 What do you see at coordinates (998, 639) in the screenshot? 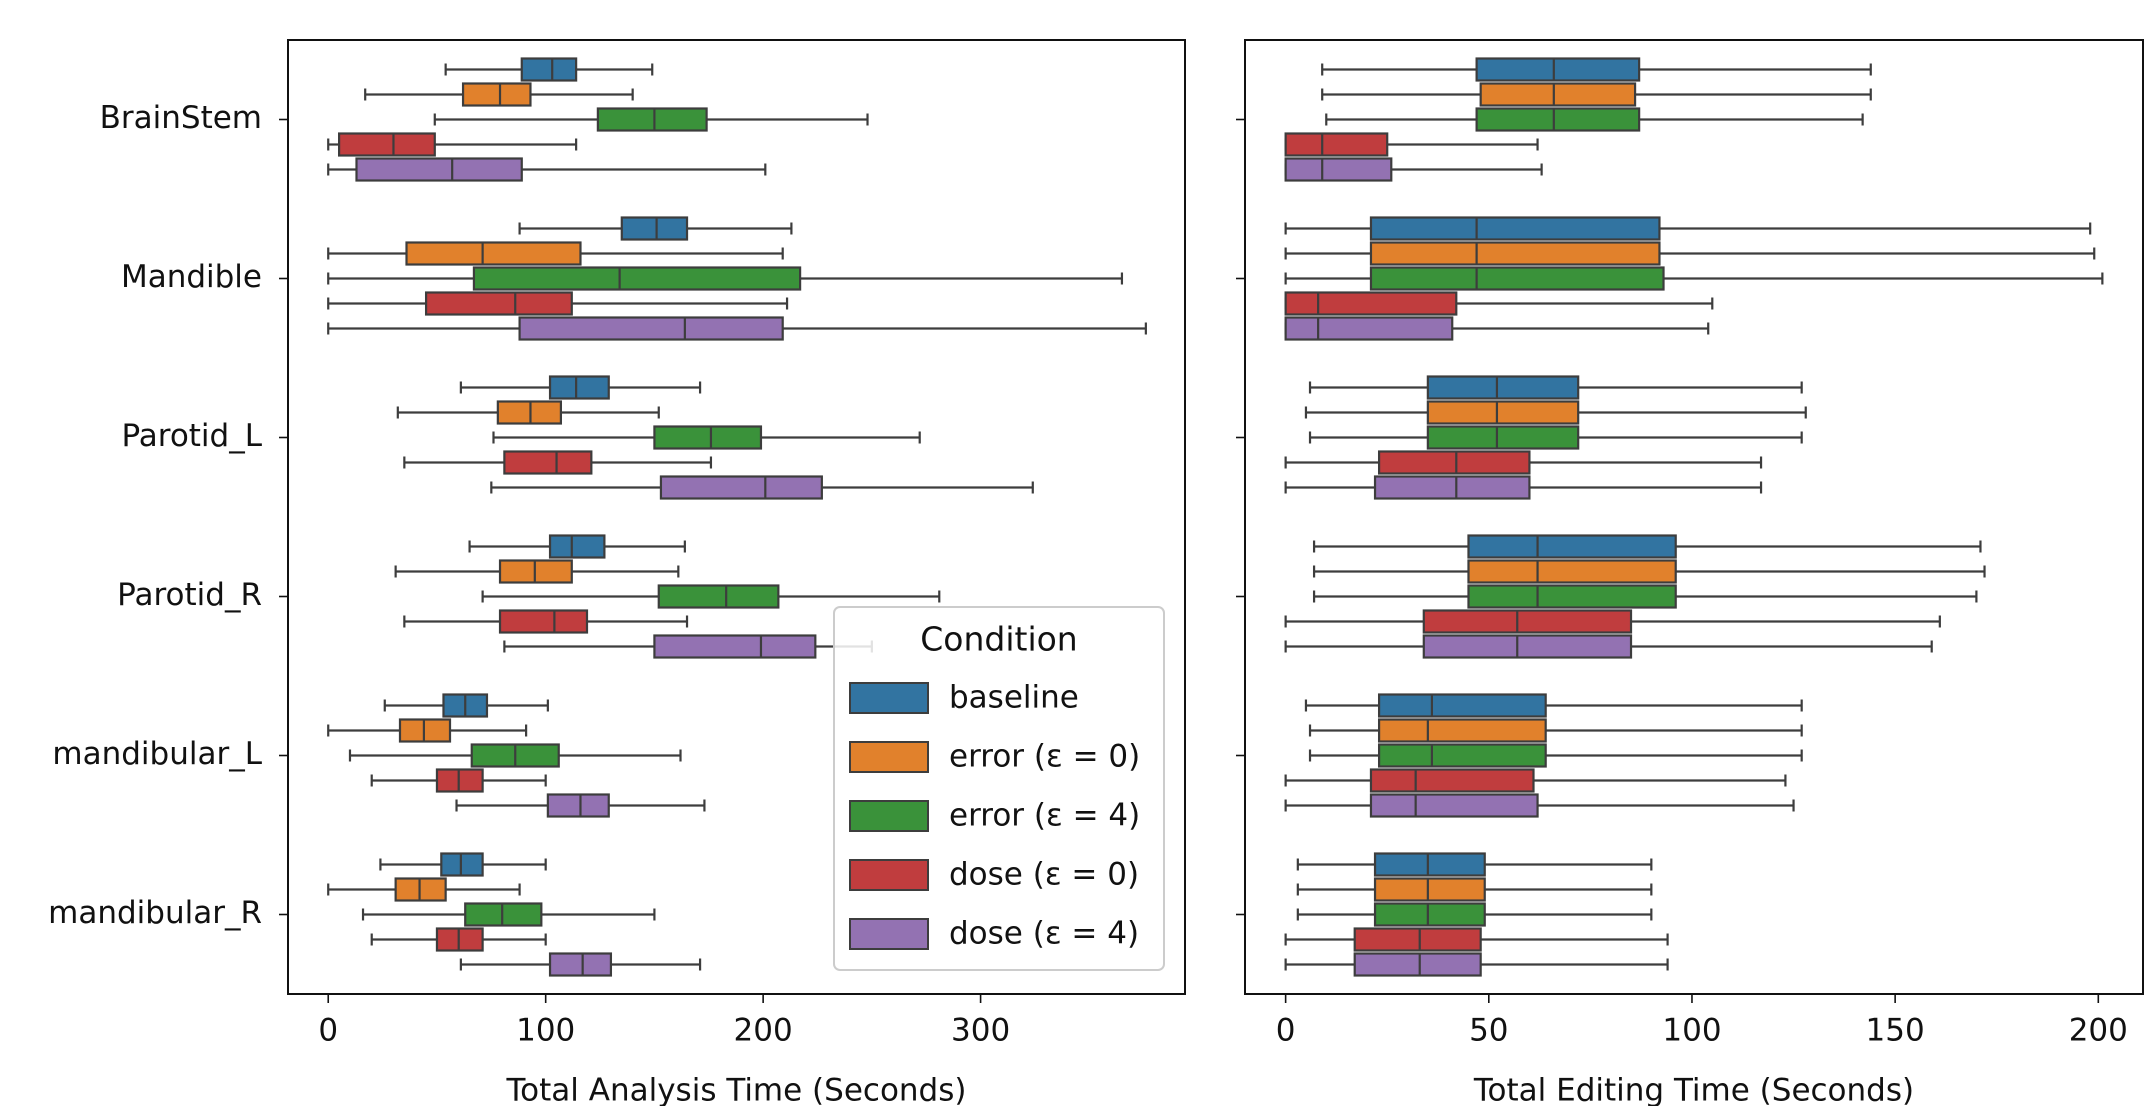
I see `legend-title: Condition` at bounding box center [998, 639].